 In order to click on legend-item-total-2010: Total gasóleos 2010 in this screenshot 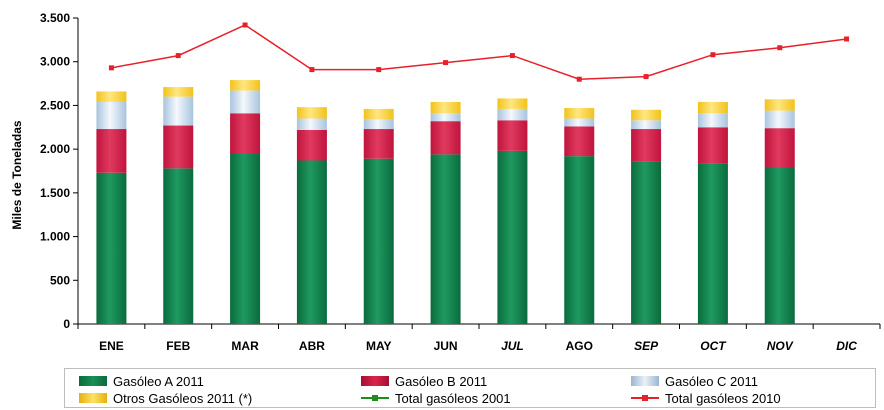, I will do `click(706, 398)`.